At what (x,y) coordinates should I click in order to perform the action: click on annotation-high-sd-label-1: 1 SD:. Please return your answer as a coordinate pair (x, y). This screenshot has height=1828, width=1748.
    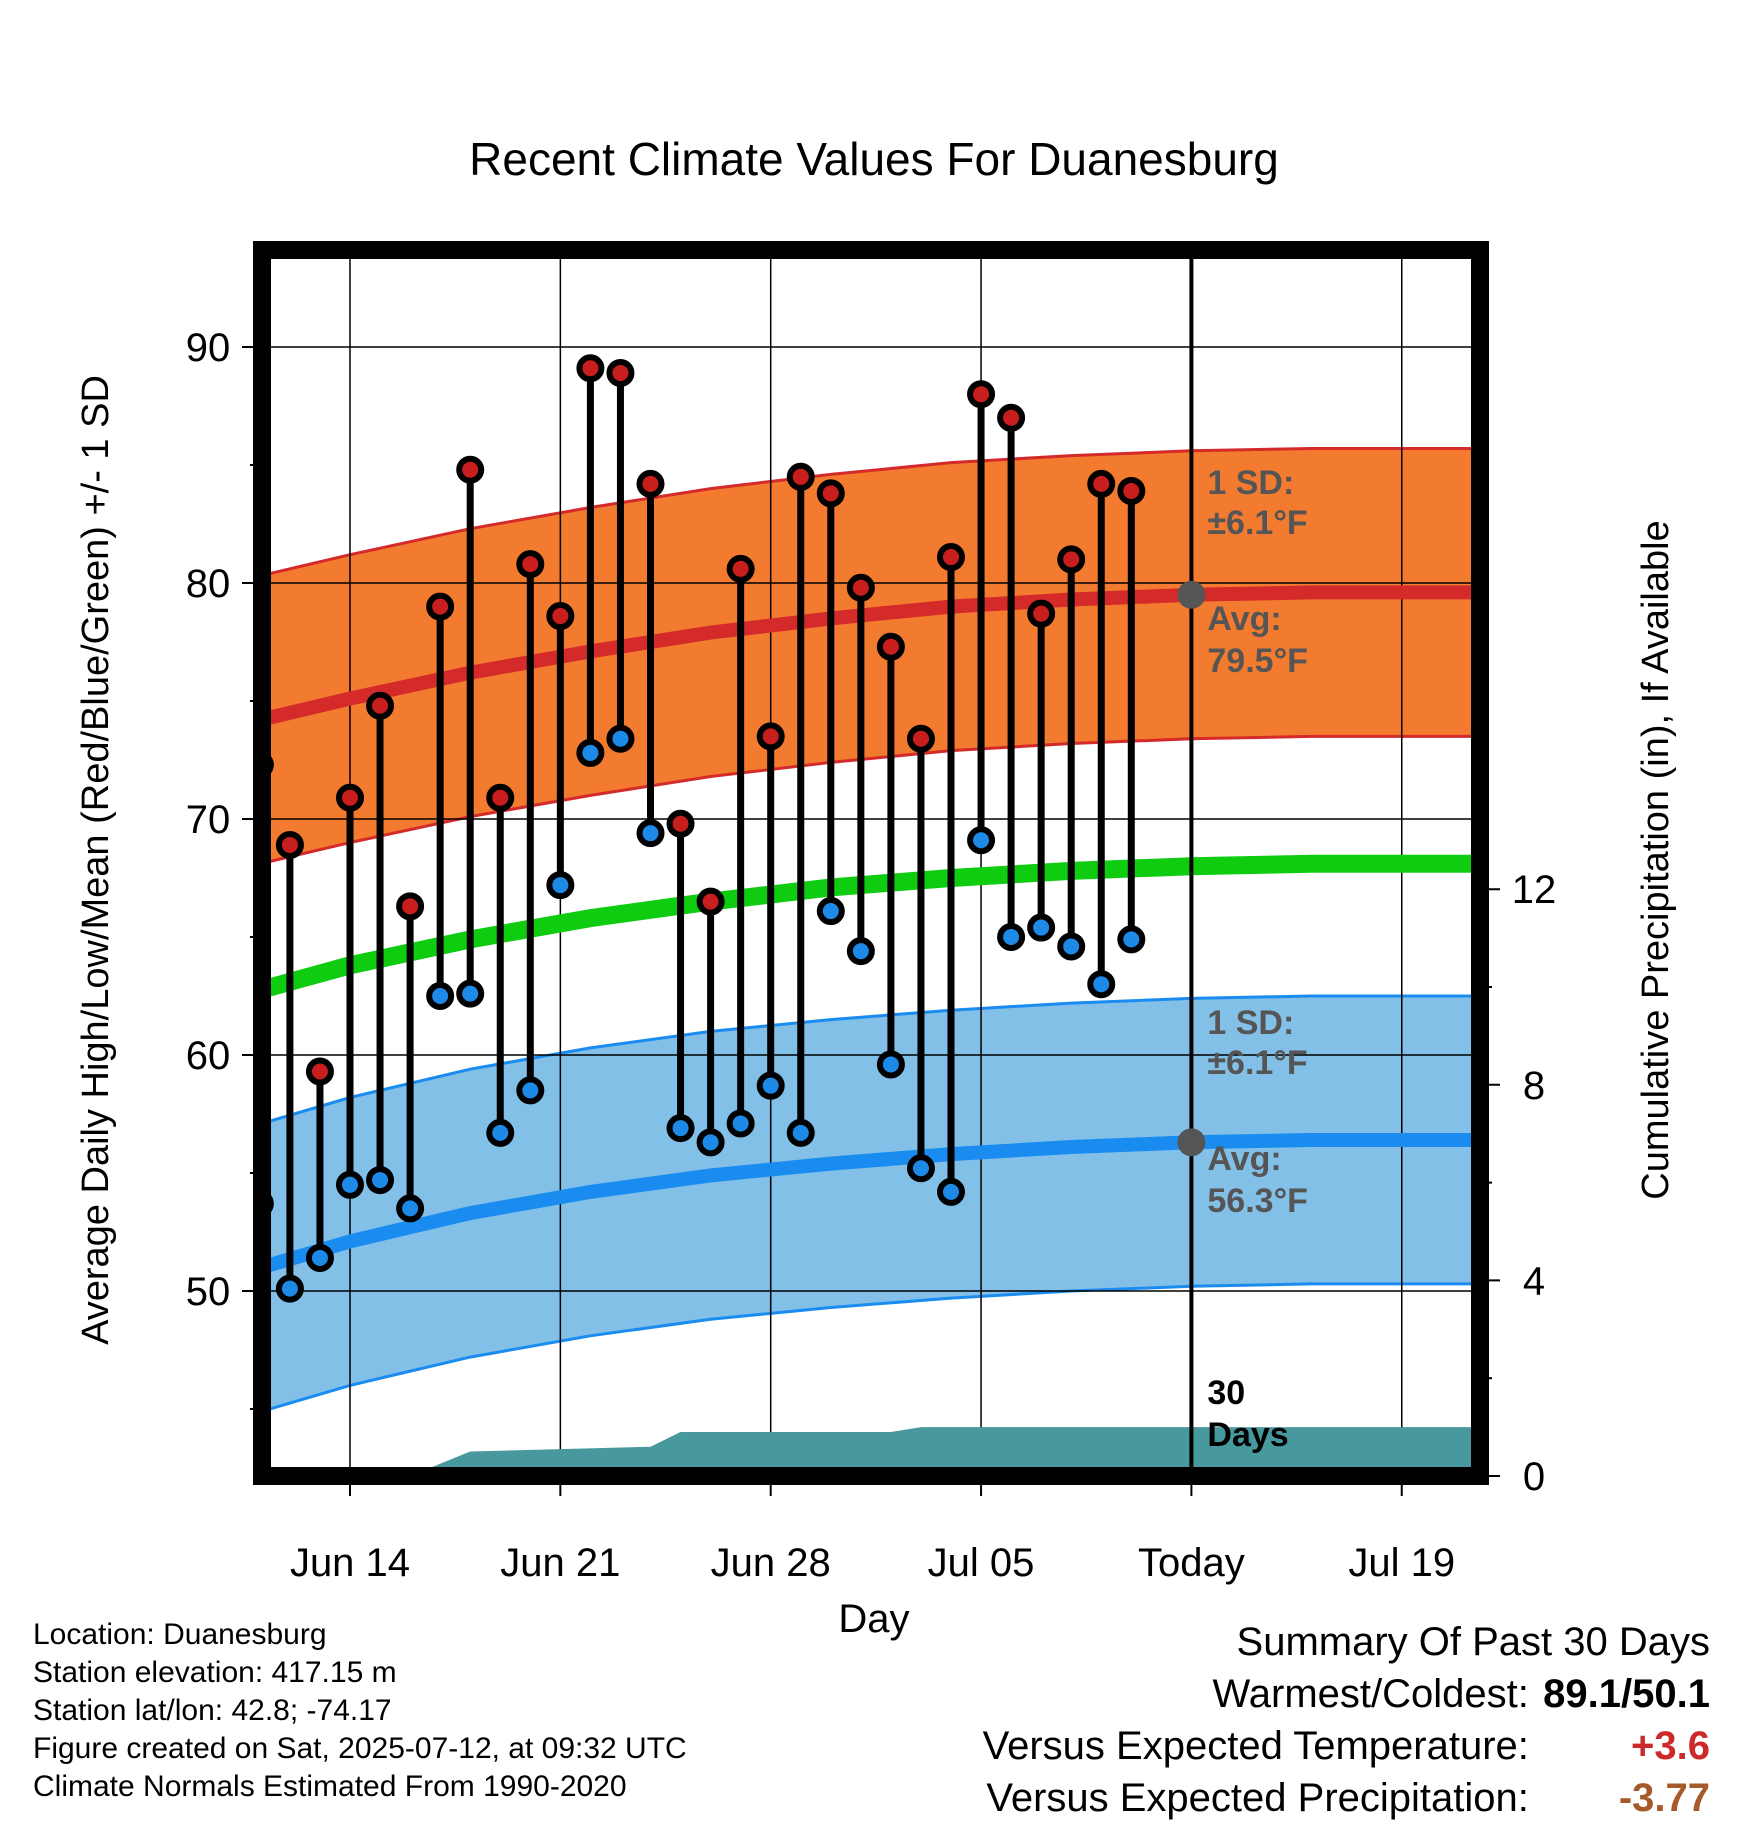
    Looking at the image, I should click on (1250, 483).